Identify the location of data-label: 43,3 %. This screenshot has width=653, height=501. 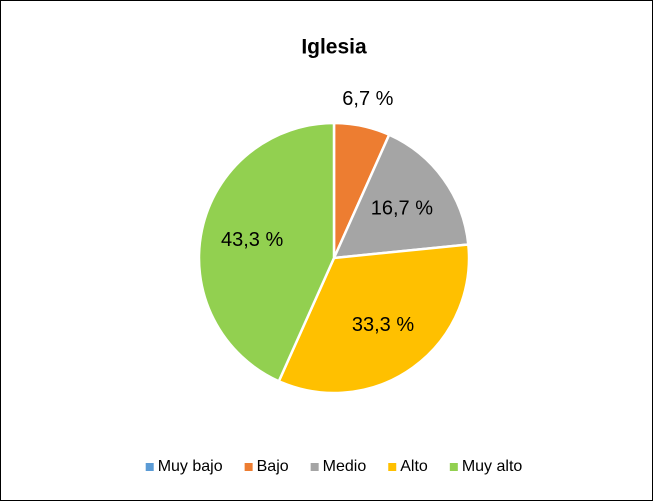
(252, 240).